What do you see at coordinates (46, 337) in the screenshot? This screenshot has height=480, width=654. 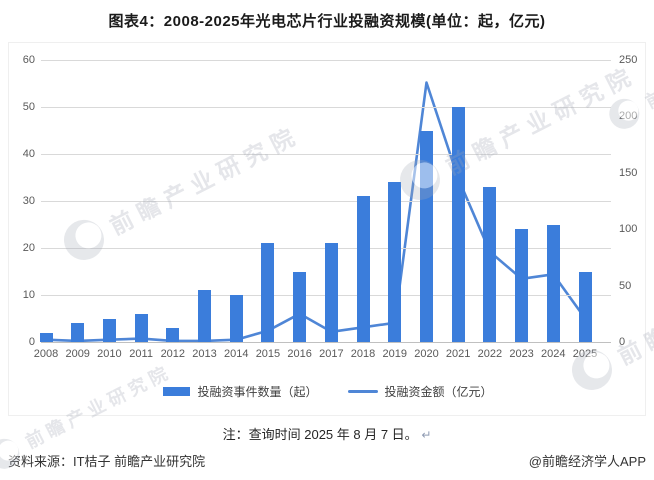 I see `bar-2008` at bounding box center [46, 337].